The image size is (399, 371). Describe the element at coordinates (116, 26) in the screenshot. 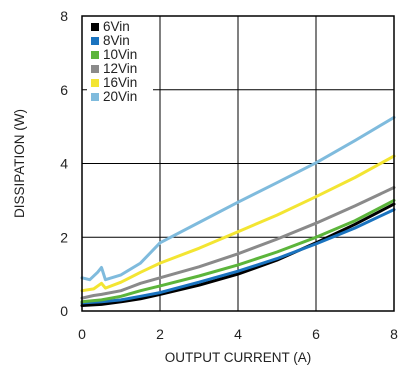

I see `legend-label: 6Vin` at that location.